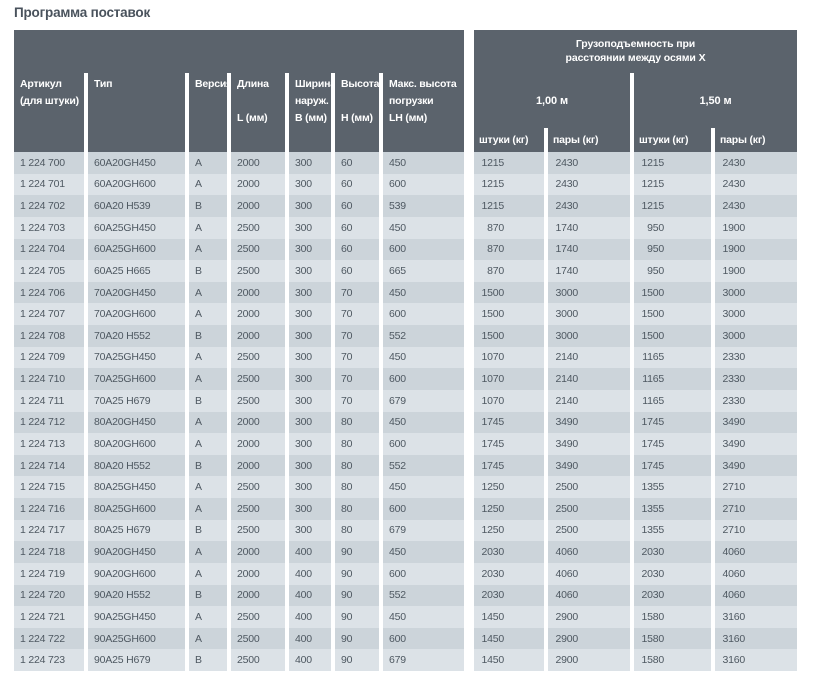 The width and height of the screenshot is (818, 679). Describe the element at coordinates (589, 206) in the screenshot. I see `cell-pairs-100m: 2430` at that location.